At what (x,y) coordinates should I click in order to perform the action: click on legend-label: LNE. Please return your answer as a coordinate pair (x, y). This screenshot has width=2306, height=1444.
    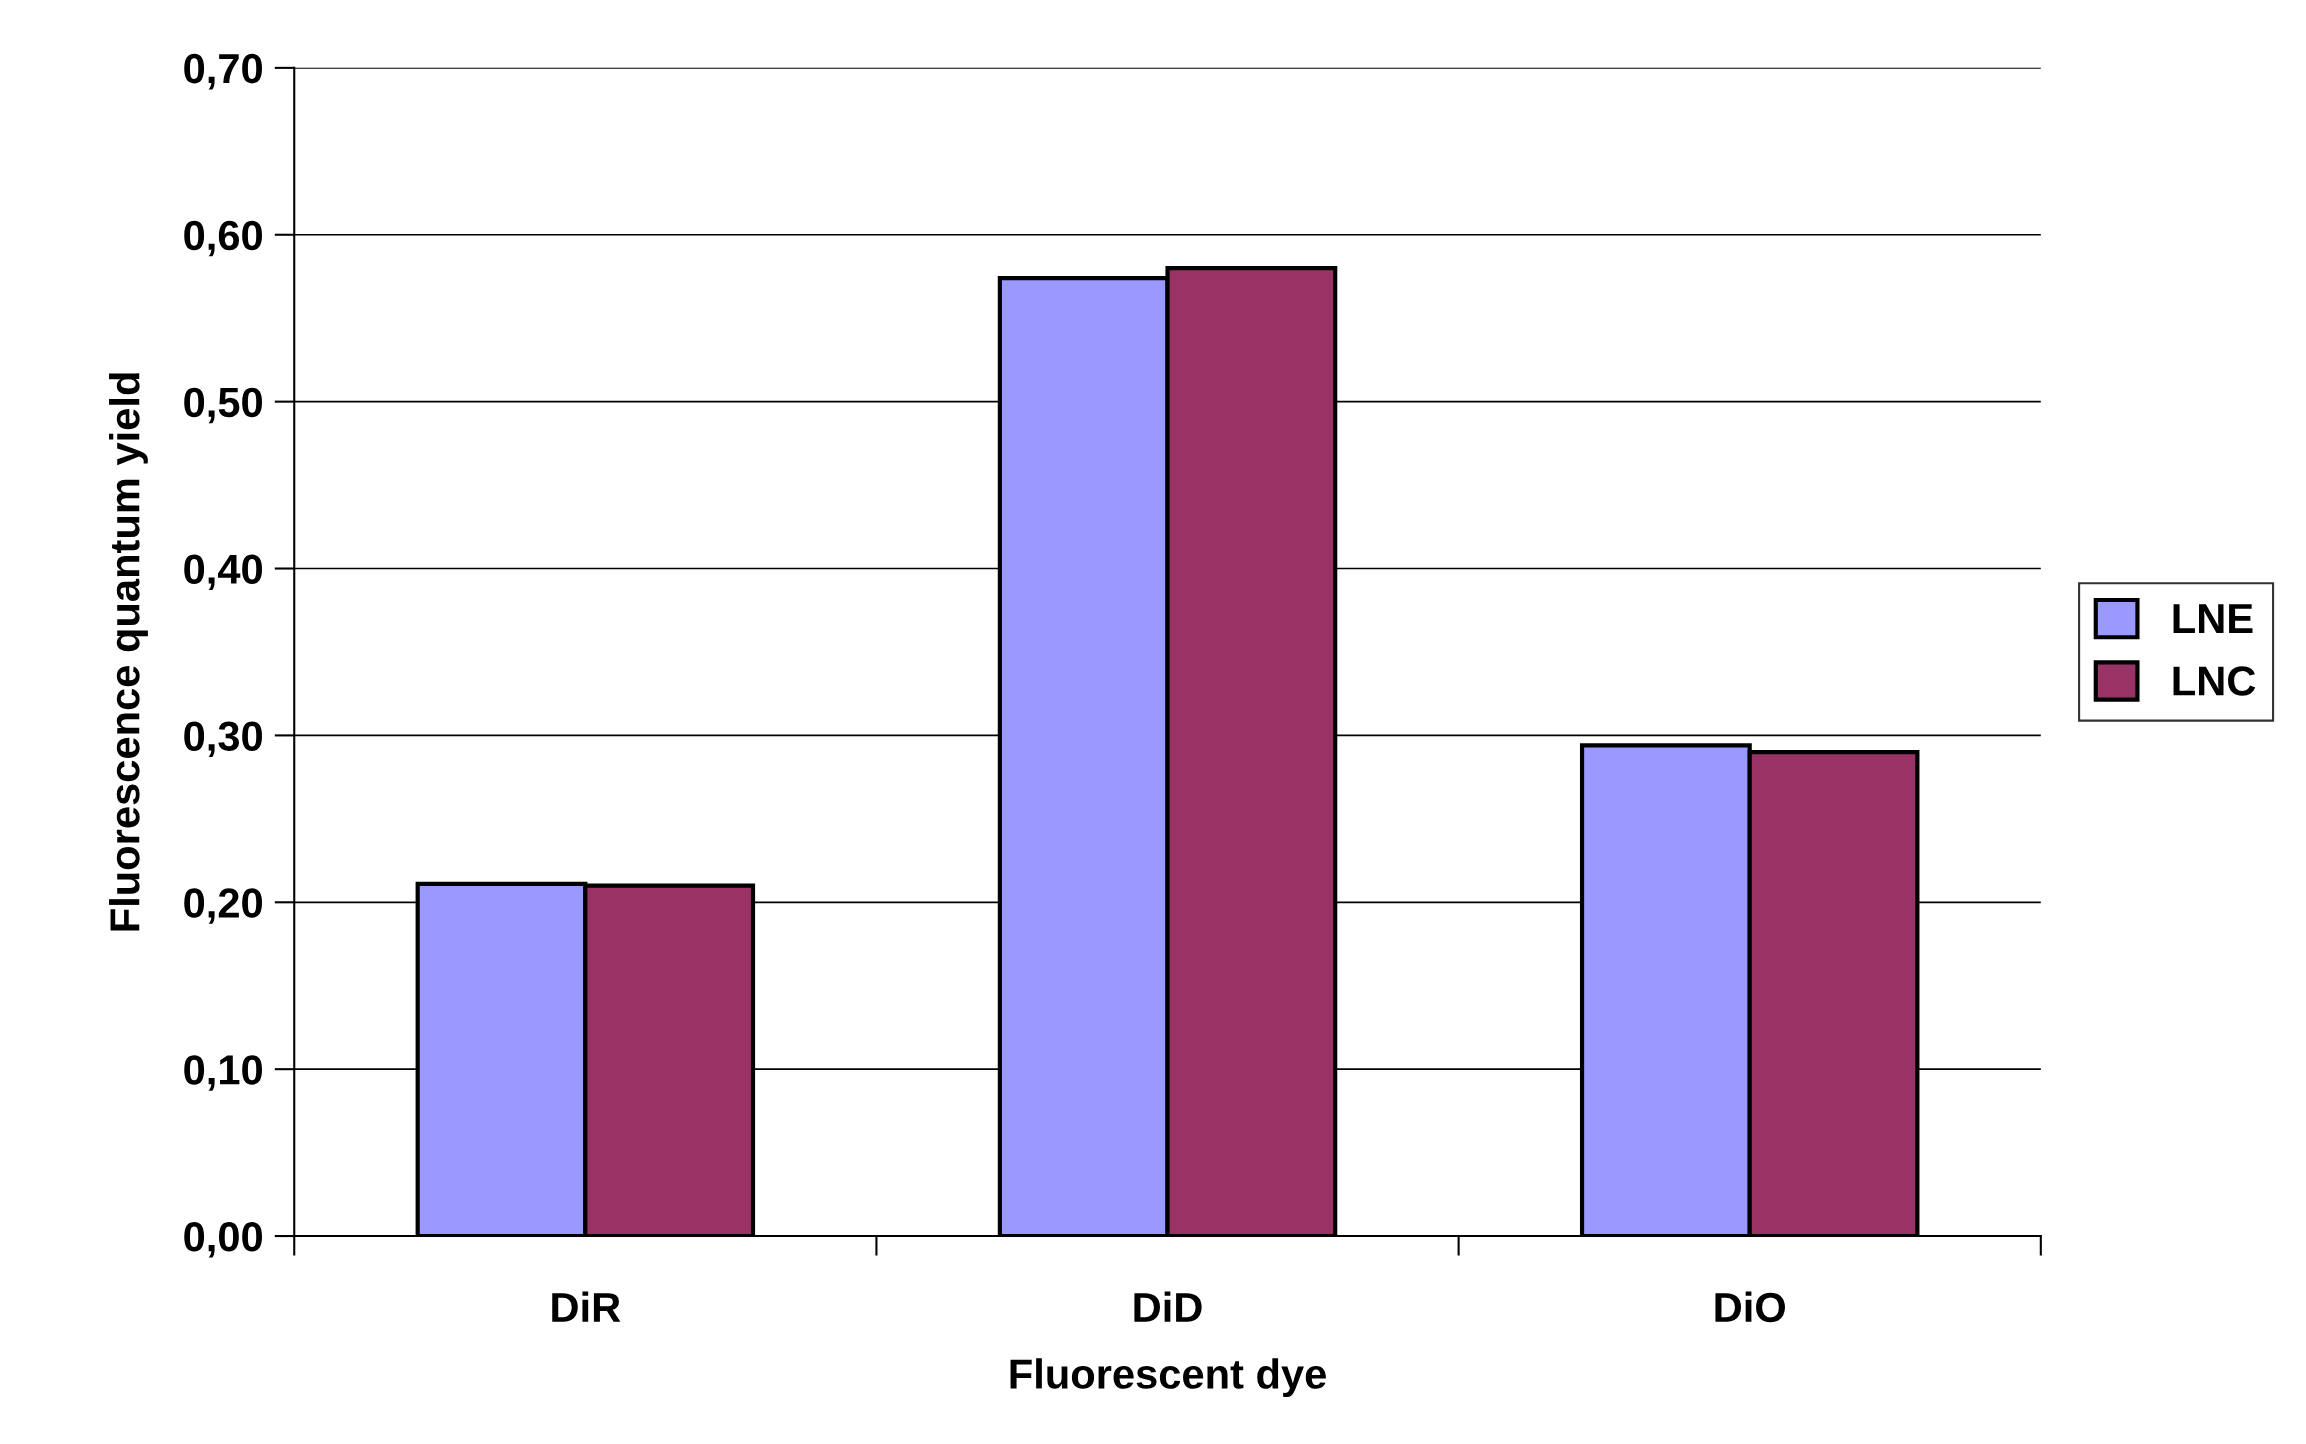
    Looking at the image, I should click on (2213, 618).